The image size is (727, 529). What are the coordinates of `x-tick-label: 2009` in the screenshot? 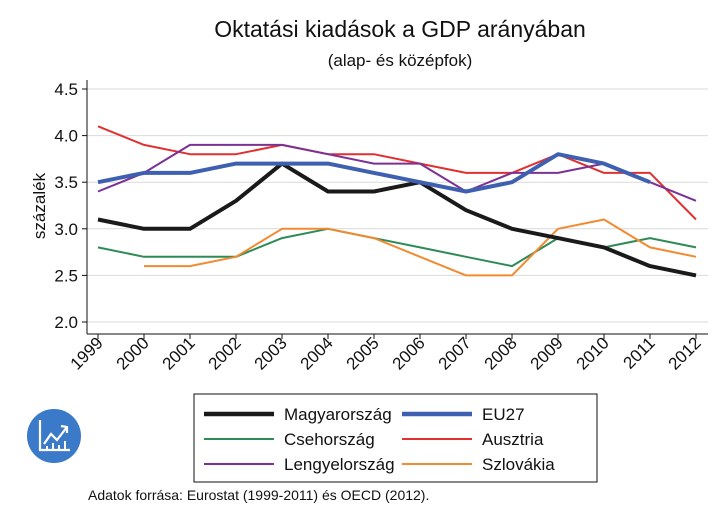 It's located at (547, 353).